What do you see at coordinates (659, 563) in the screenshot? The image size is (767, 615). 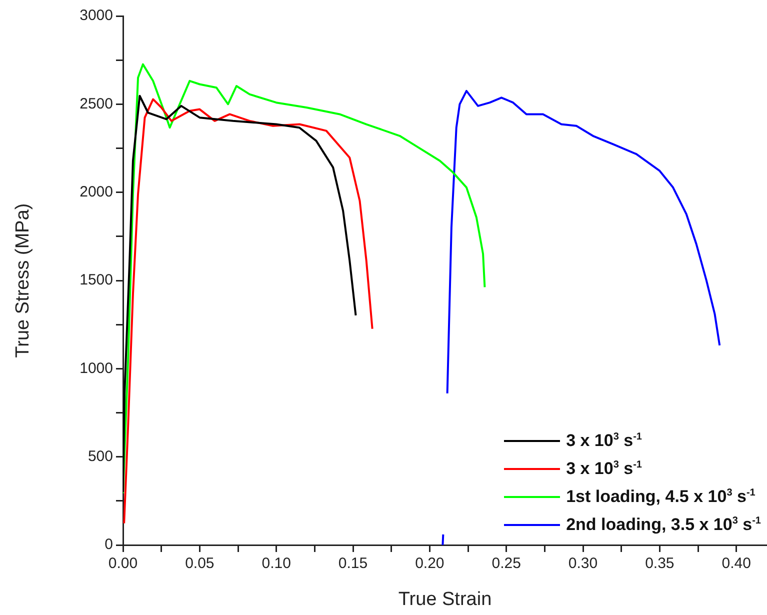 I see `x-tick-label: 0.35` at bounding box center [659, 563].